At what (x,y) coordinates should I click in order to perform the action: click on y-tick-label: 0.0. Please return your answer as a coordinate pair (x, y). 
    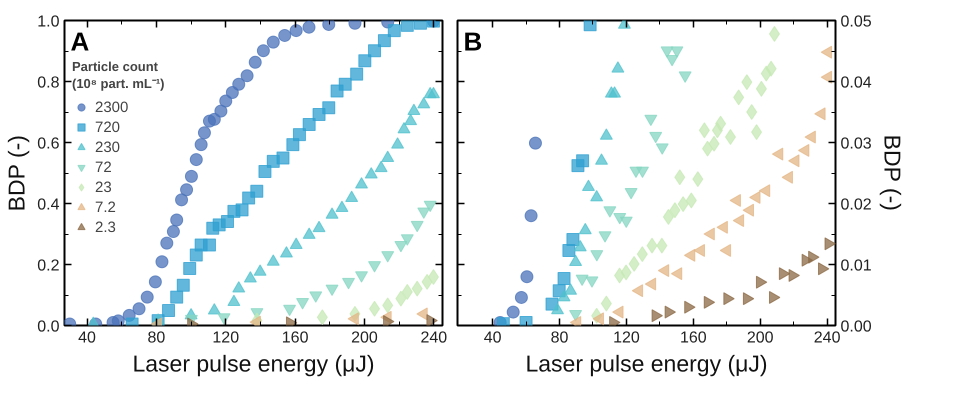
    Looking at the image, I should click on (48, 327).